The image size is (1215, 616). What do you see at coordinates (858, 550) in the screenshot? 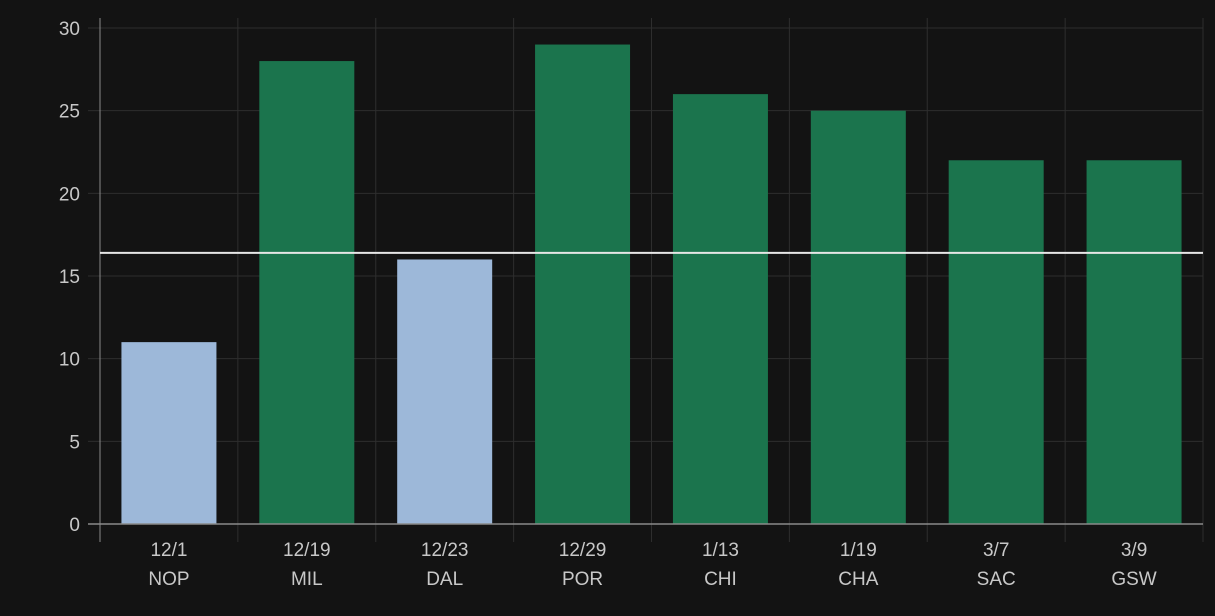
I see `x-tick-date-label: 1/19` at bounding box center [858, 550].